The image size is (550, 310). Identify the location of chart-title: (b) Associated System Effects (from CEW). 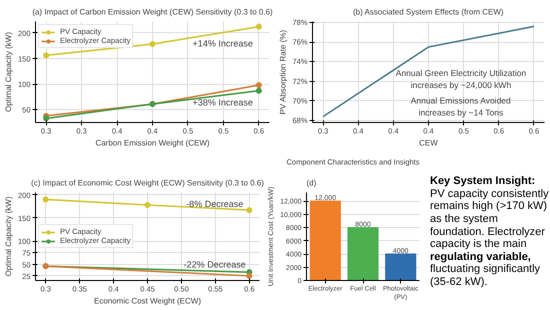
(428, 12).